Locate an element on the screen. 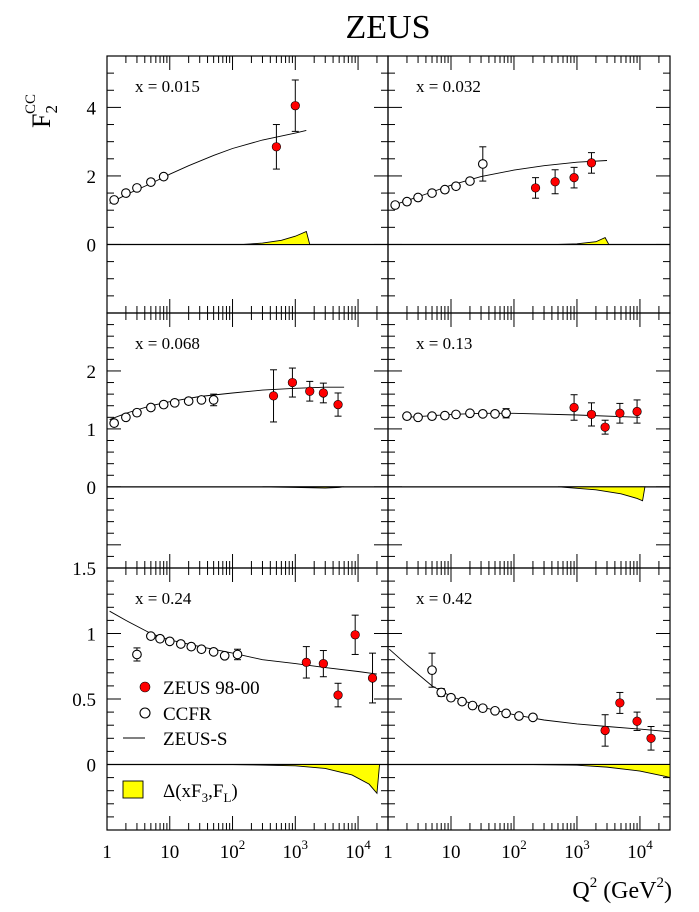  x-axis-title-sup: 2 is located at coordinates (594, 883).